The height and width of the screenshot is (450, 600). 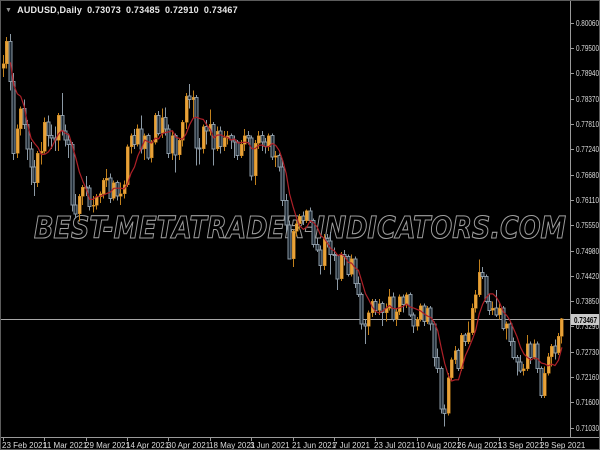 I want to click on svg-text: 23 Jul 2021, so click(x=395, y=445).